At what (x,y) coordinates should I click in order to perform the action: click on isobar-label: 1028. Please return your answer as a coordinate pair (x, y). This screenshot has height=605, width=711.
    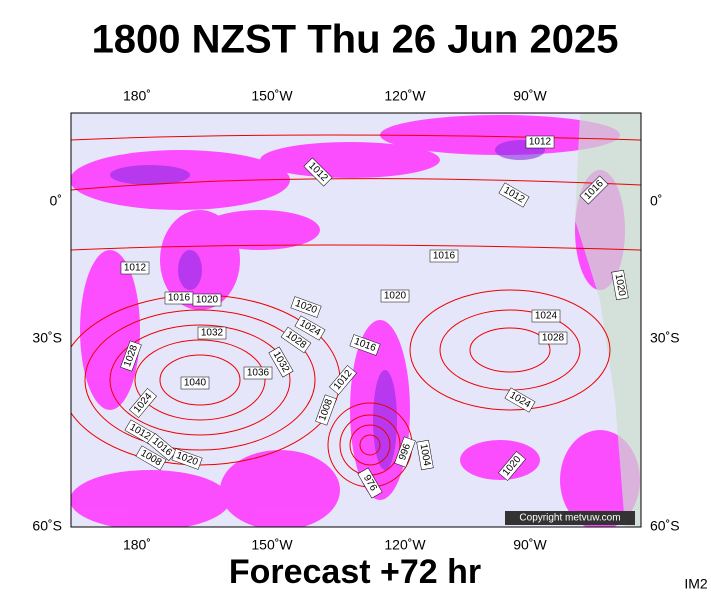
    Looking at the image, I should click on (553, 338).